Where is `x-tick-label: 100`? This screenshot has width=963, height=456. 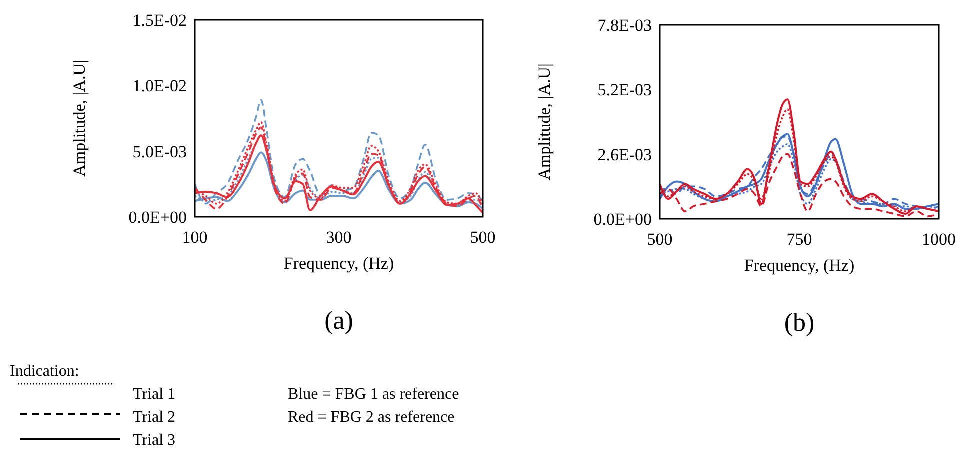
x-tick-label: 100 is located at coordinates (195, 237).